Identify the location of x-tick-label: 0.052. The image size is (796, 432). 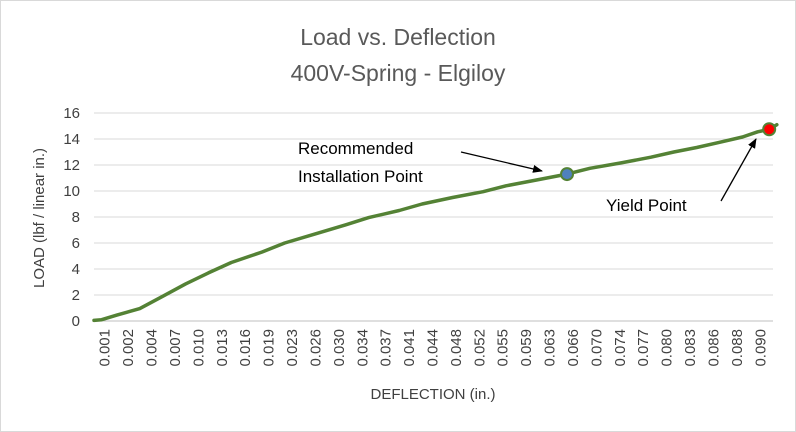
(479, 348).